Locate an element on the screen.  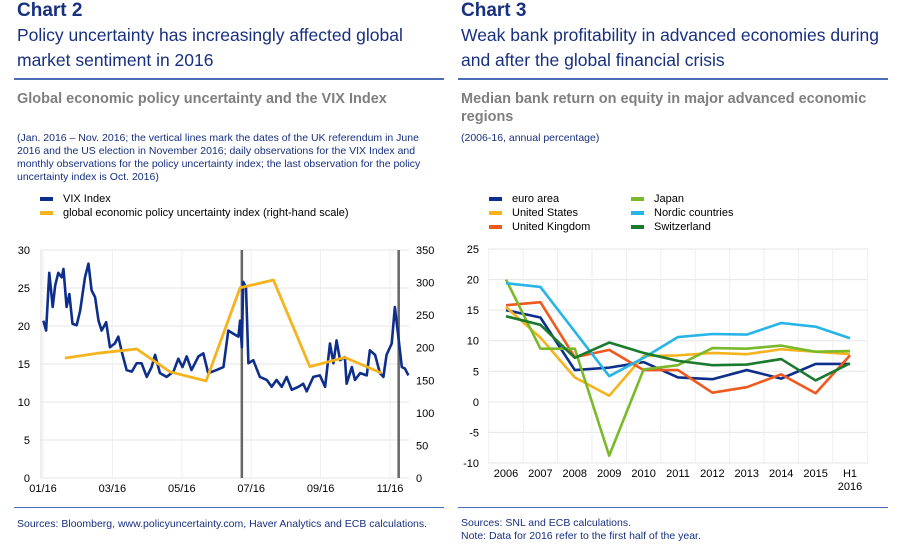
legend-label: United States is located at coordinates (545, 213).